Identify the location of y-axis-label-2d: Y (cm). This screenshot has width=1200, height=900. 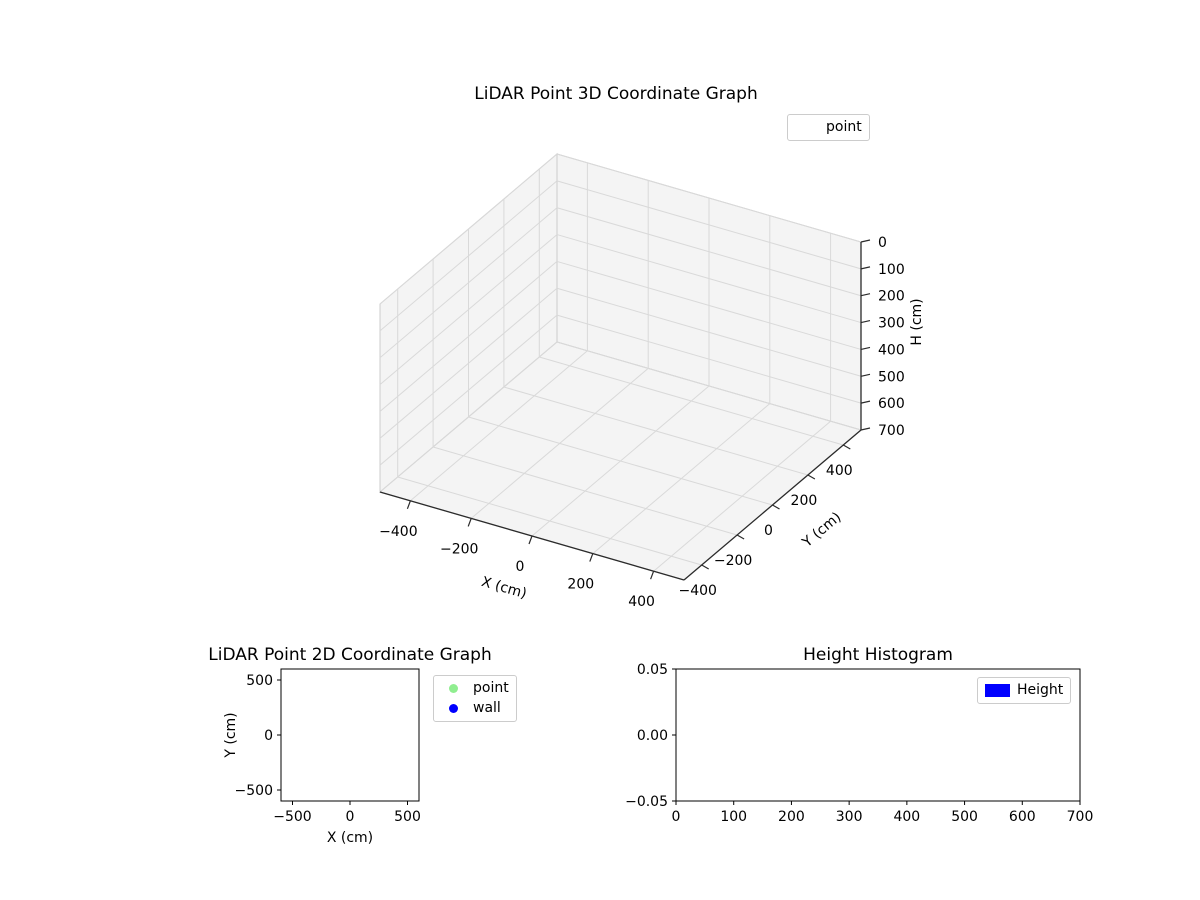
(231, 735).